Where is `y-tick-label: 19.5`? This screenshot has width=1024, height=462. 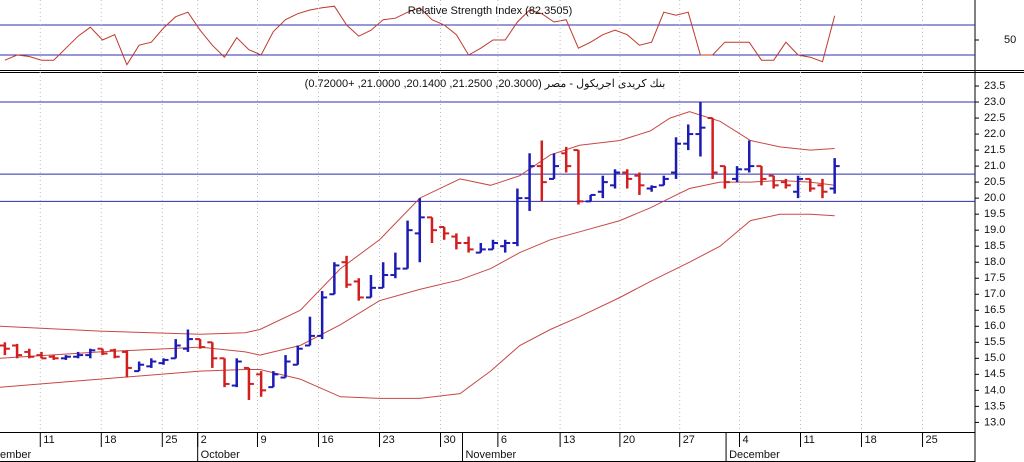
y-tick-label: 19.5 is located at coordinates (994, 214).